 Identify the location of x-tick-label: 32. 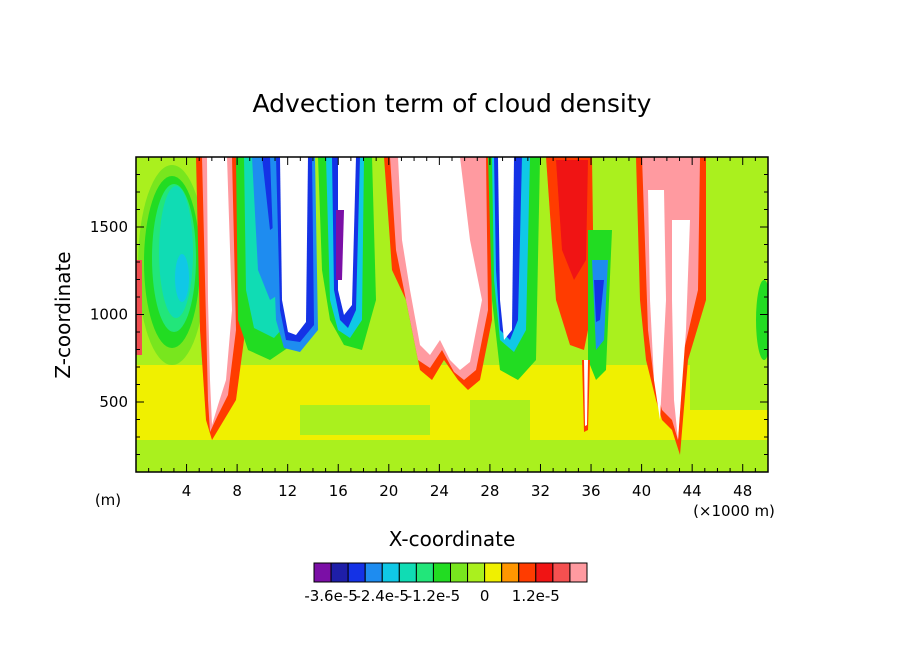
(540, 491).